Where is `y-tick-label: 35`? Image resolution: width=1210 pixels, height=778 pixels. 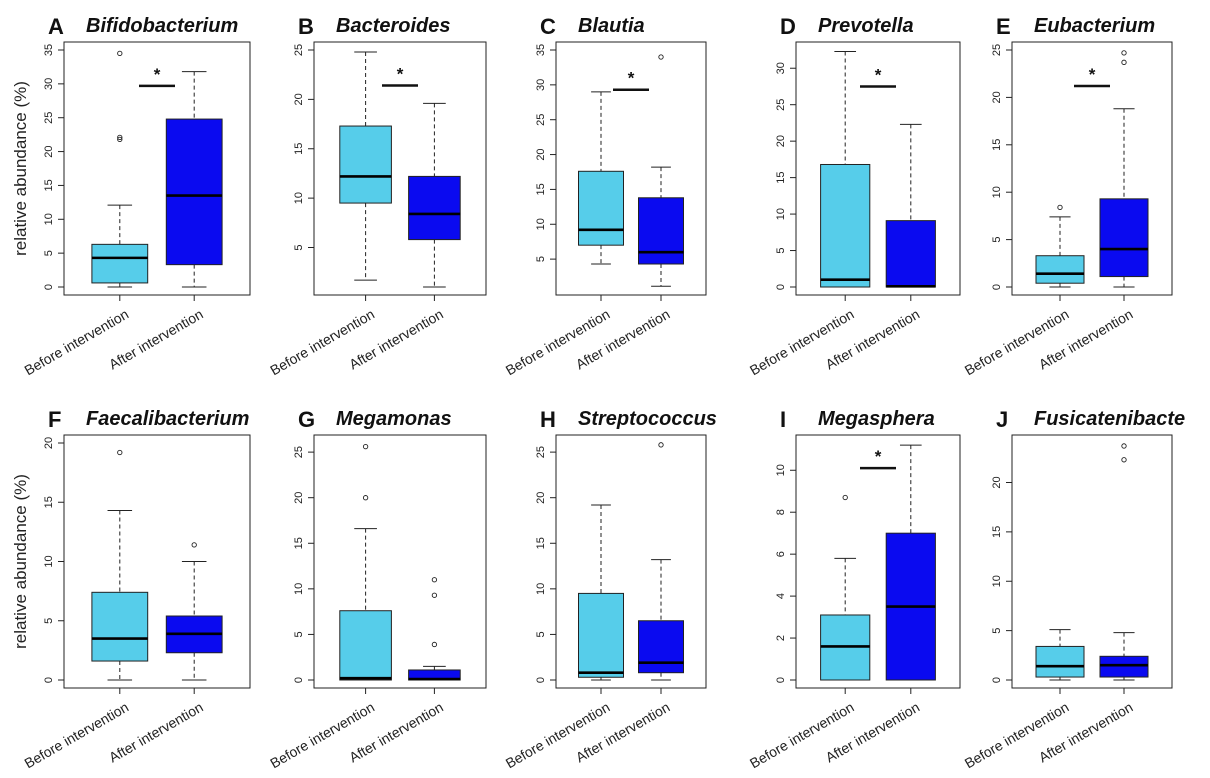 y-tick-label: 35 is located at coordinates (541, 50).